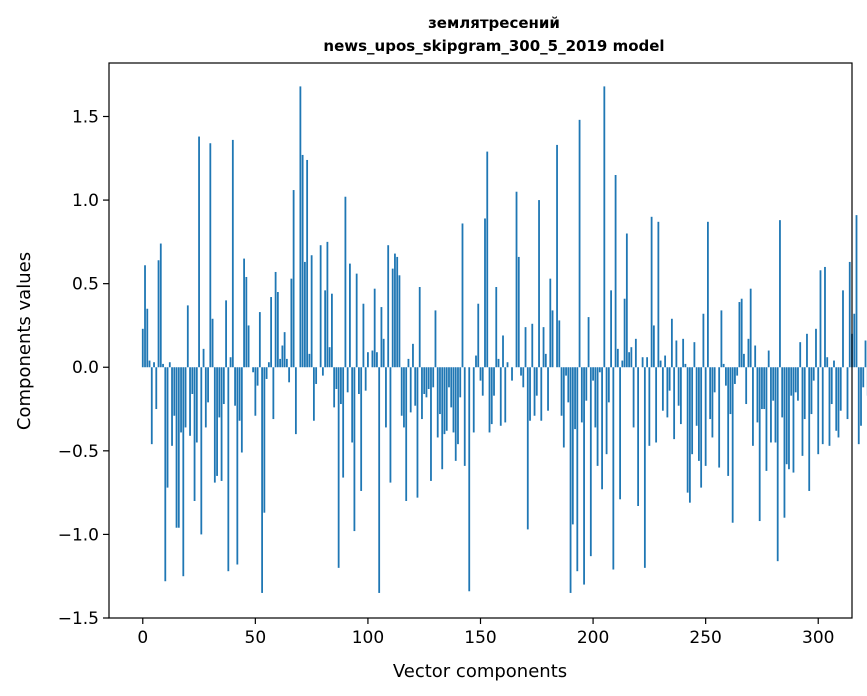 Image resolution: width=867 pixels, height=696 pixels. What do you see at coordinates (818, 638) in the screenshot?
I see `x-tick-label: 300` at bounding box center [818, 638].